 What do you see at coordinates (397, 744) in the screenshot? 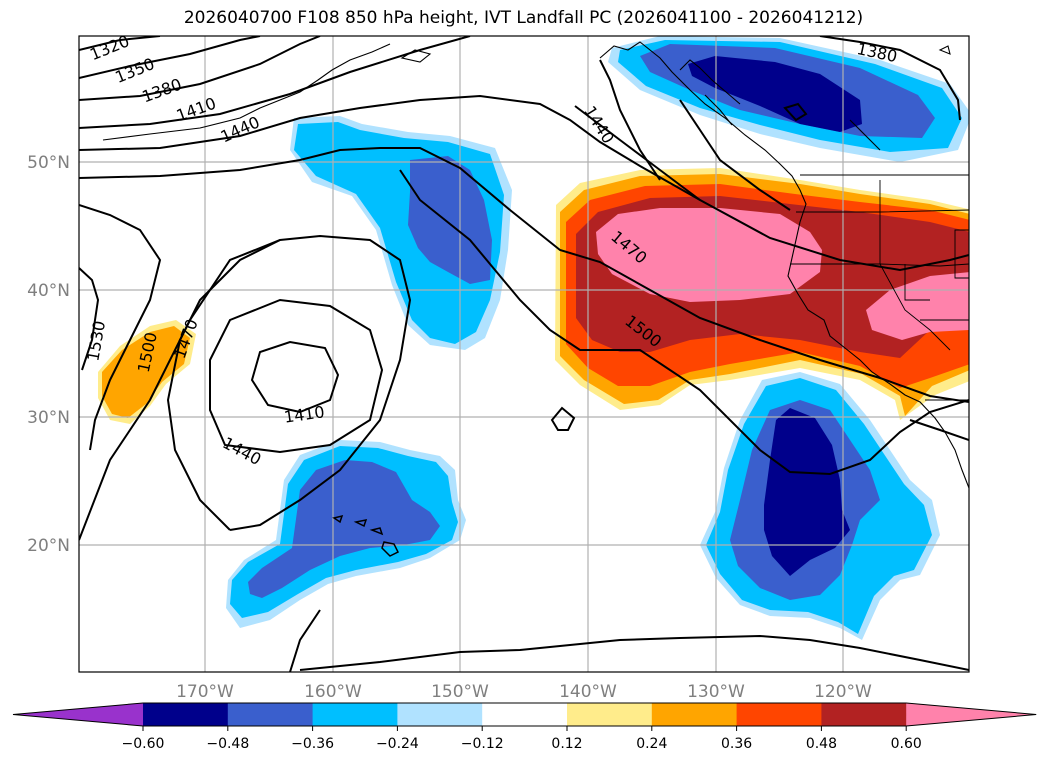
I see `colorbar-tick-label: −0.24` at bounding box center [397, 744].